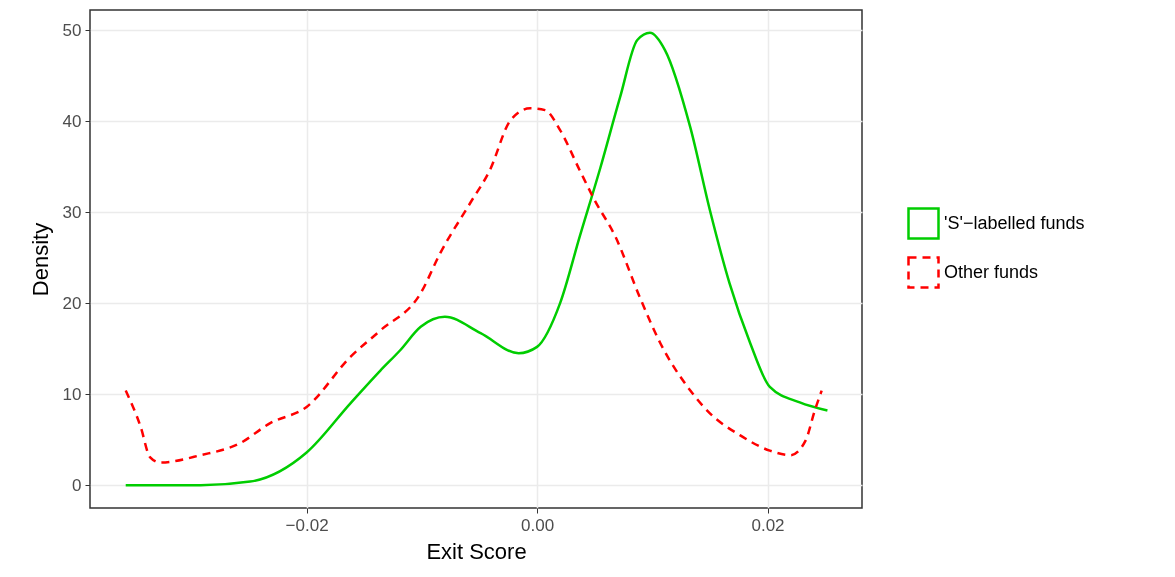 The height and width of the screenshot is (577, 1175). What do you see at coordinates (72, 212) in the screenshot?
I see `y-tick-label: 30` at bounding box center [72, 212].